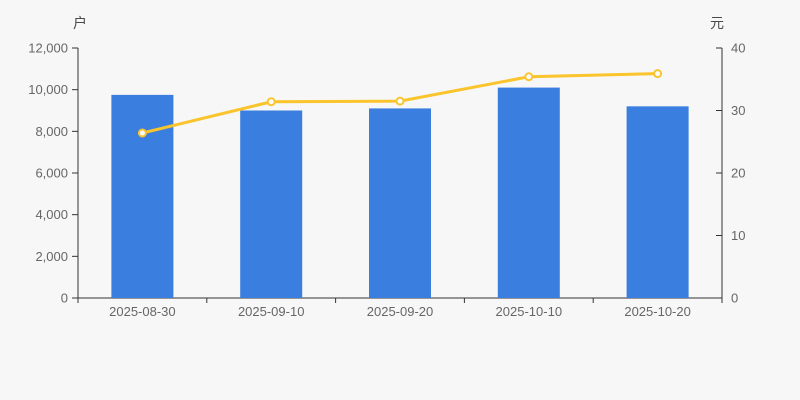 The height and width of the screenshot is (400, 800). What do you see at coordinates (529, 311) in the screenshot?
I see `x-axis-category-label: 2025-10-10` at bounding box center [529, 311].